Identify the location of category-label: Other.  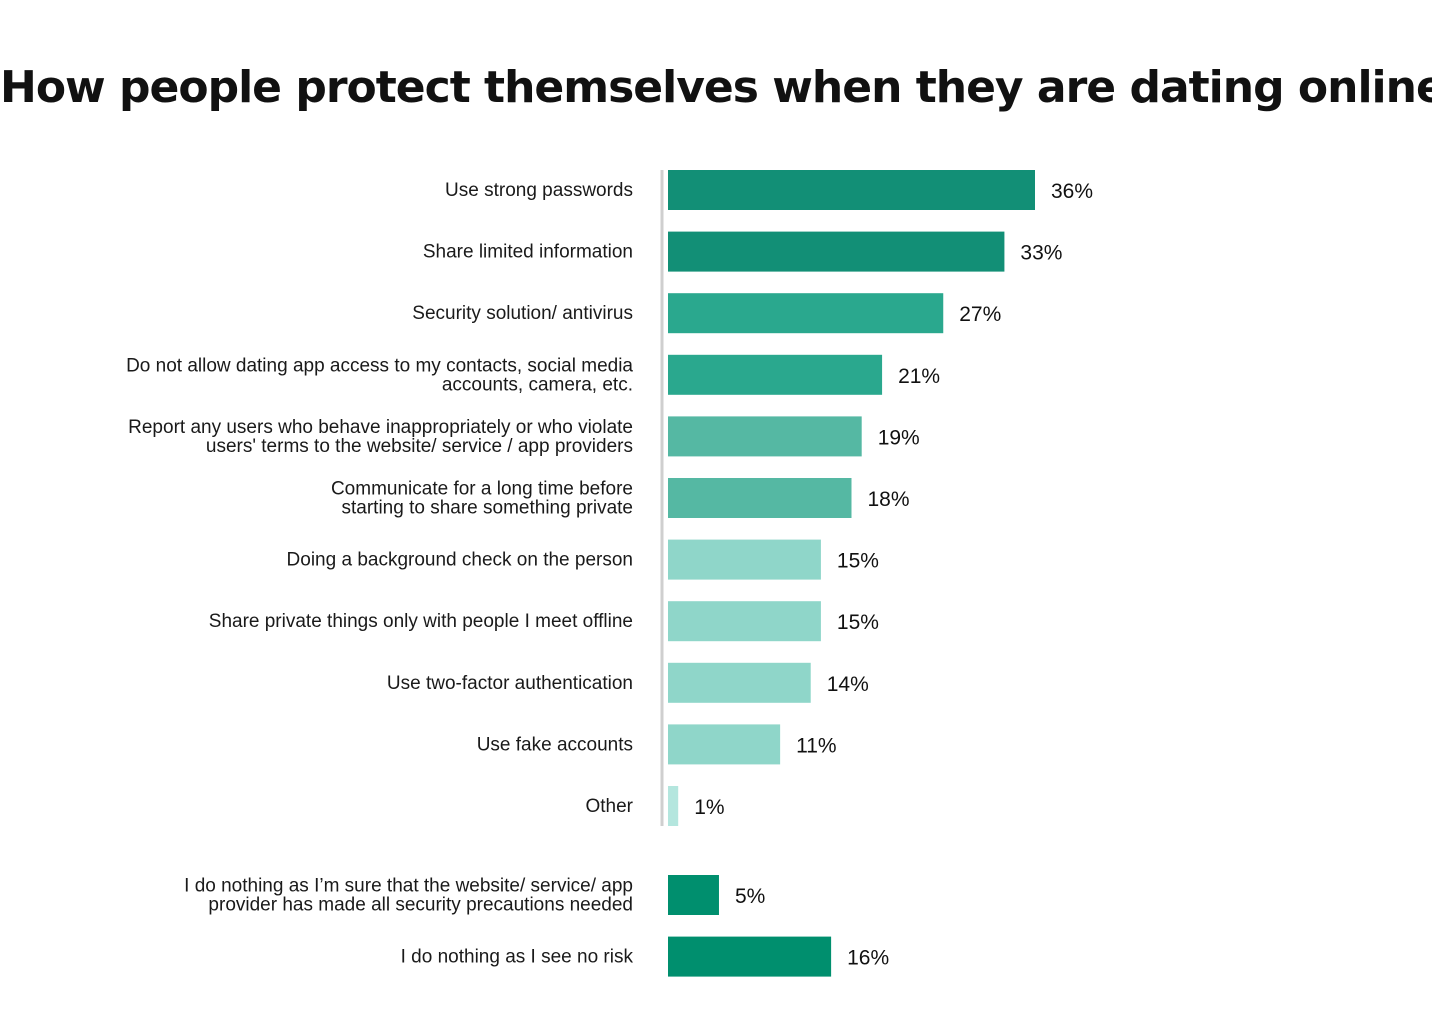
(609, 806).